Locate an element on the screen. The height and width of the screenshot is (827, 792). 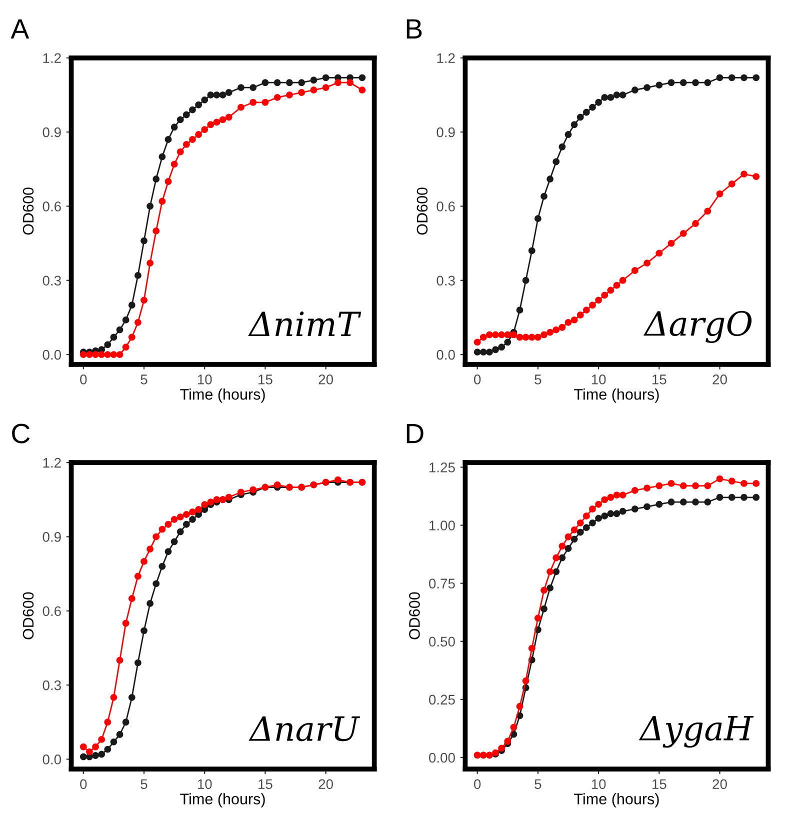
chart-title: D is located at coordinates (415, 434).